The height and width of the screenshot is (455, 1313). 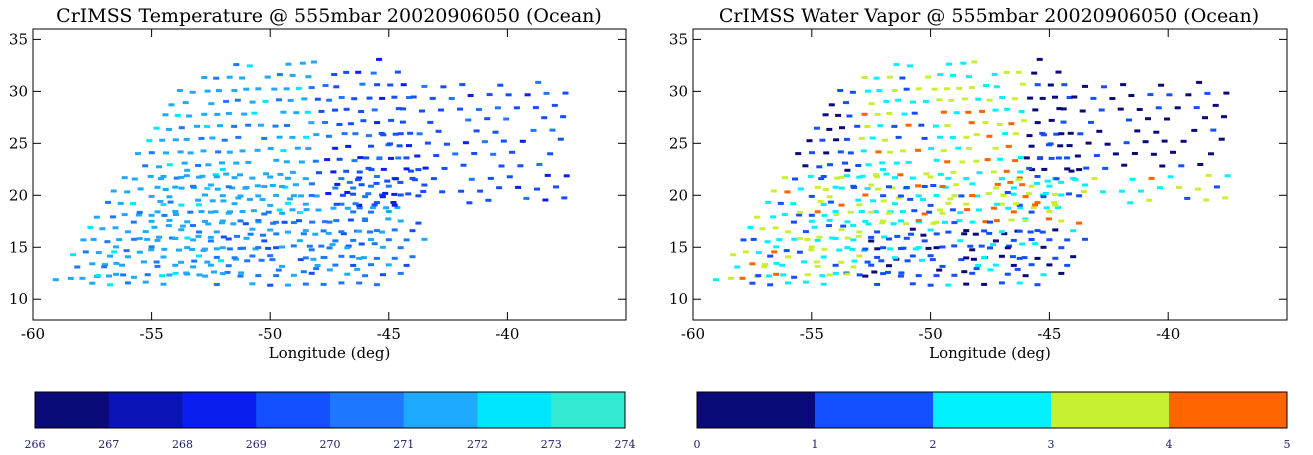 What do you see at coordinates (18, 39) in the screenshot?
I see `y-tick-label: 35` at bounding box center [18, 39].